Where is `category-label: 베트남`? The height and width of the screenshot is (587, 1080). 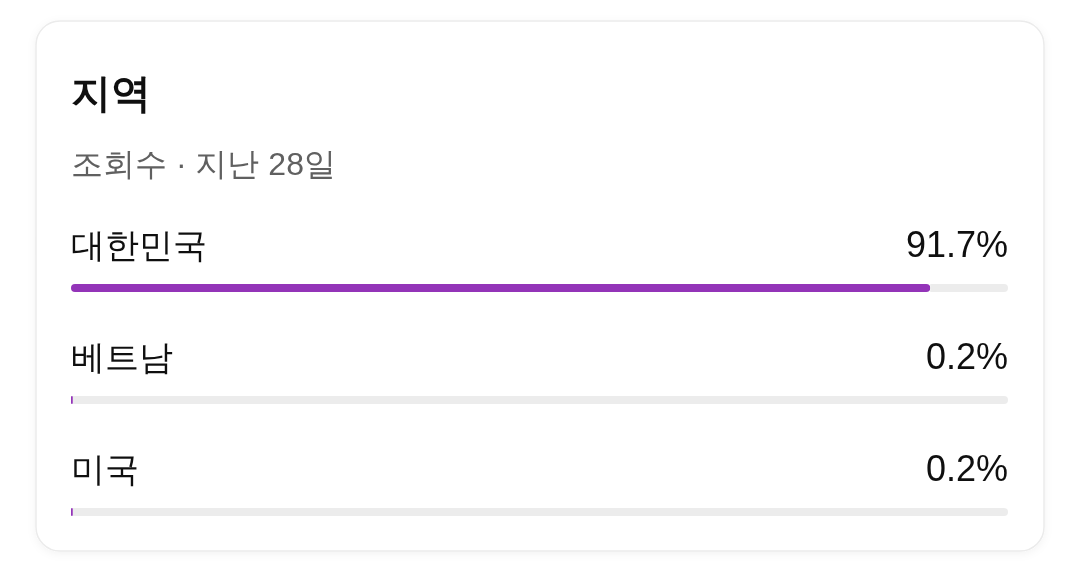
category-label: 베트남 is located at coordinates (122, 357).